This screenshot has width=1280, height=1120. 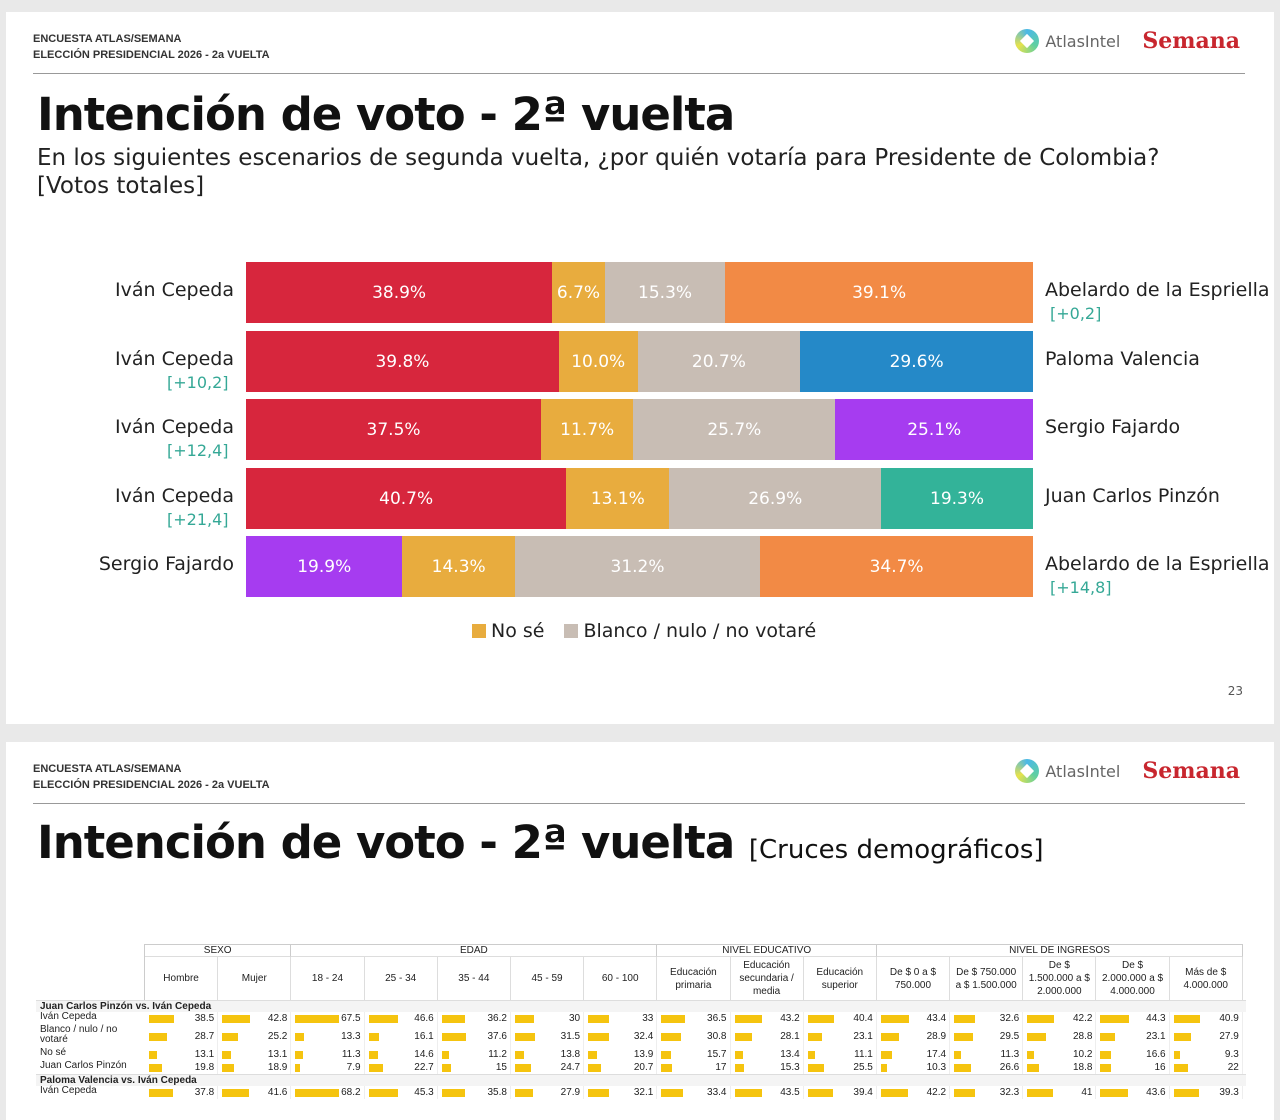 I want to click on data-cell: 32.3, so click(x=987, y=1092).